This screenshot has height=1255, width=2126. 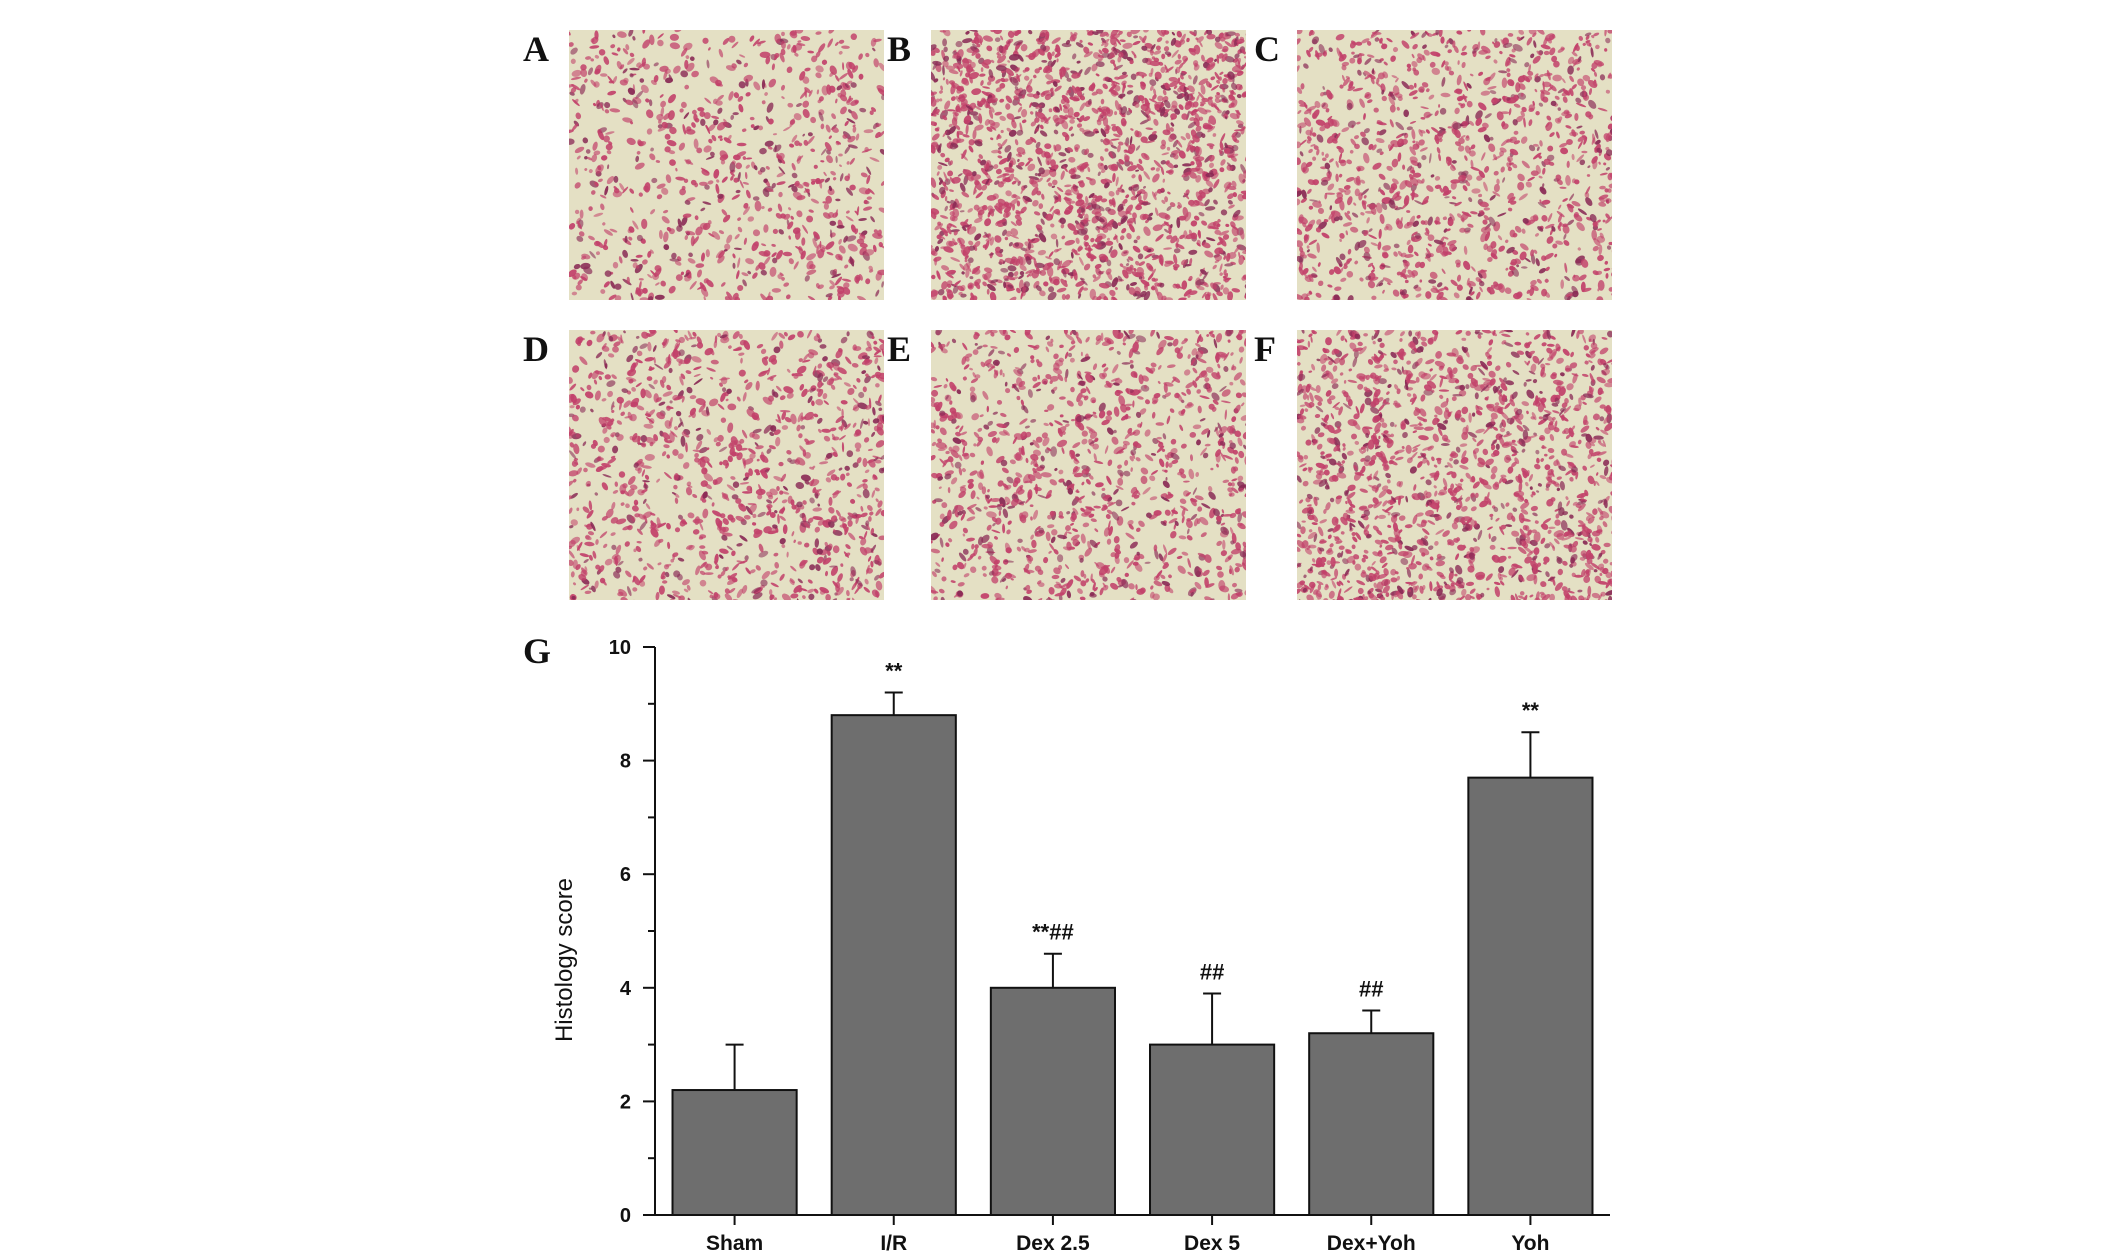 I want to click on y-tick-label: 10, so click(x=620, y=648).